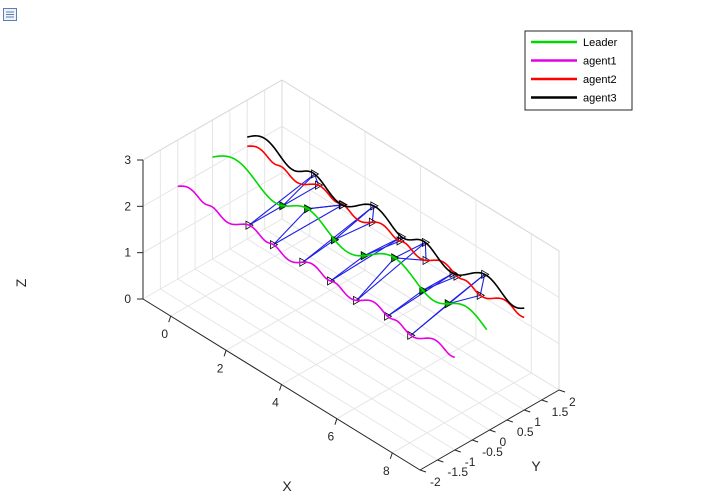 The image size is (715, 503). What do you see at coordinates (600, 99) in the screenshot?
I see `legend-label: agent3` at bounding box center [600, 99].